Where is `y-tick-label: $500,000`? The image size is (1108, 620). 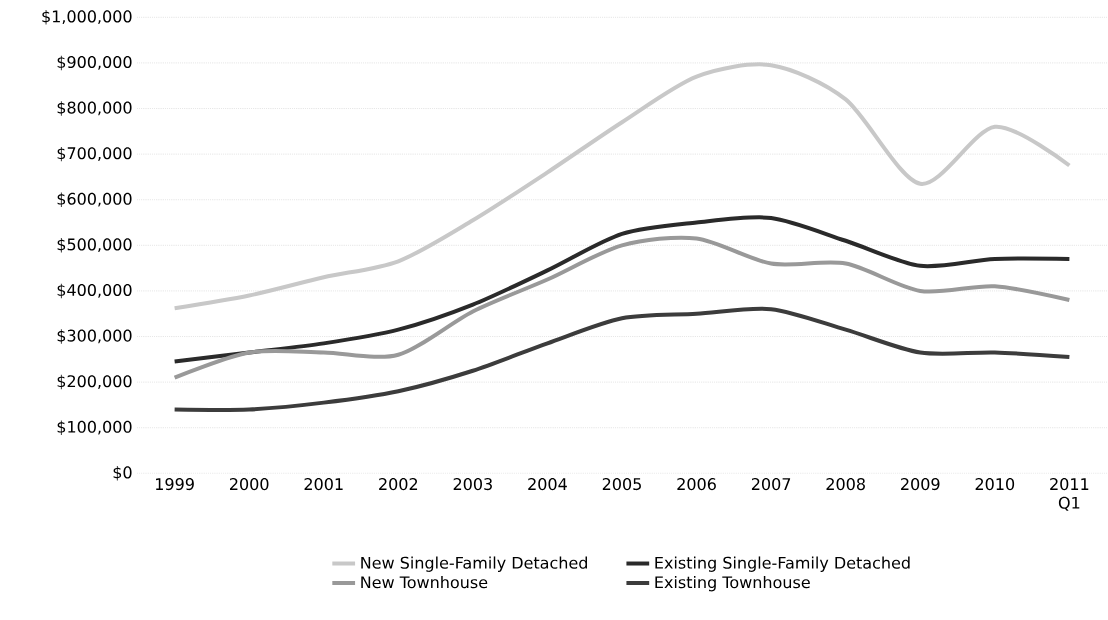 y-tick-label: $500,000 is located at coordinates (94, 245).